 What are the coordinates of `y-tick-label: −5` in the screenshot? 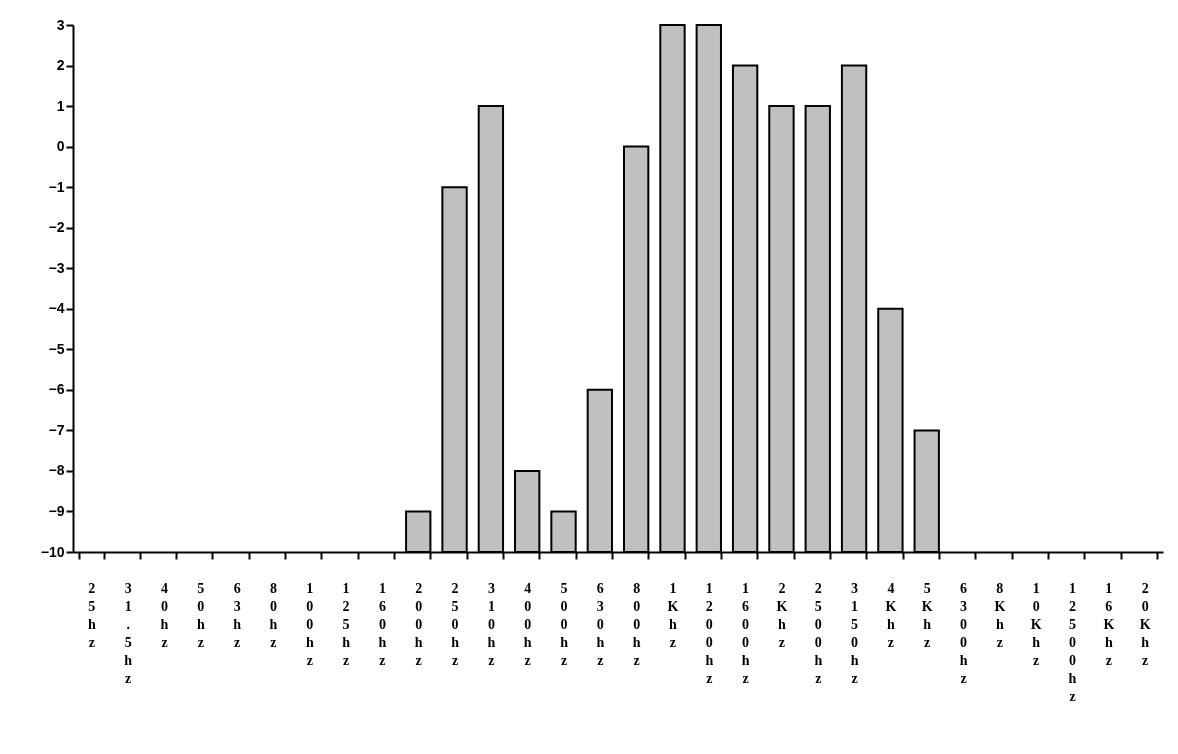 It's located at (56, 348).